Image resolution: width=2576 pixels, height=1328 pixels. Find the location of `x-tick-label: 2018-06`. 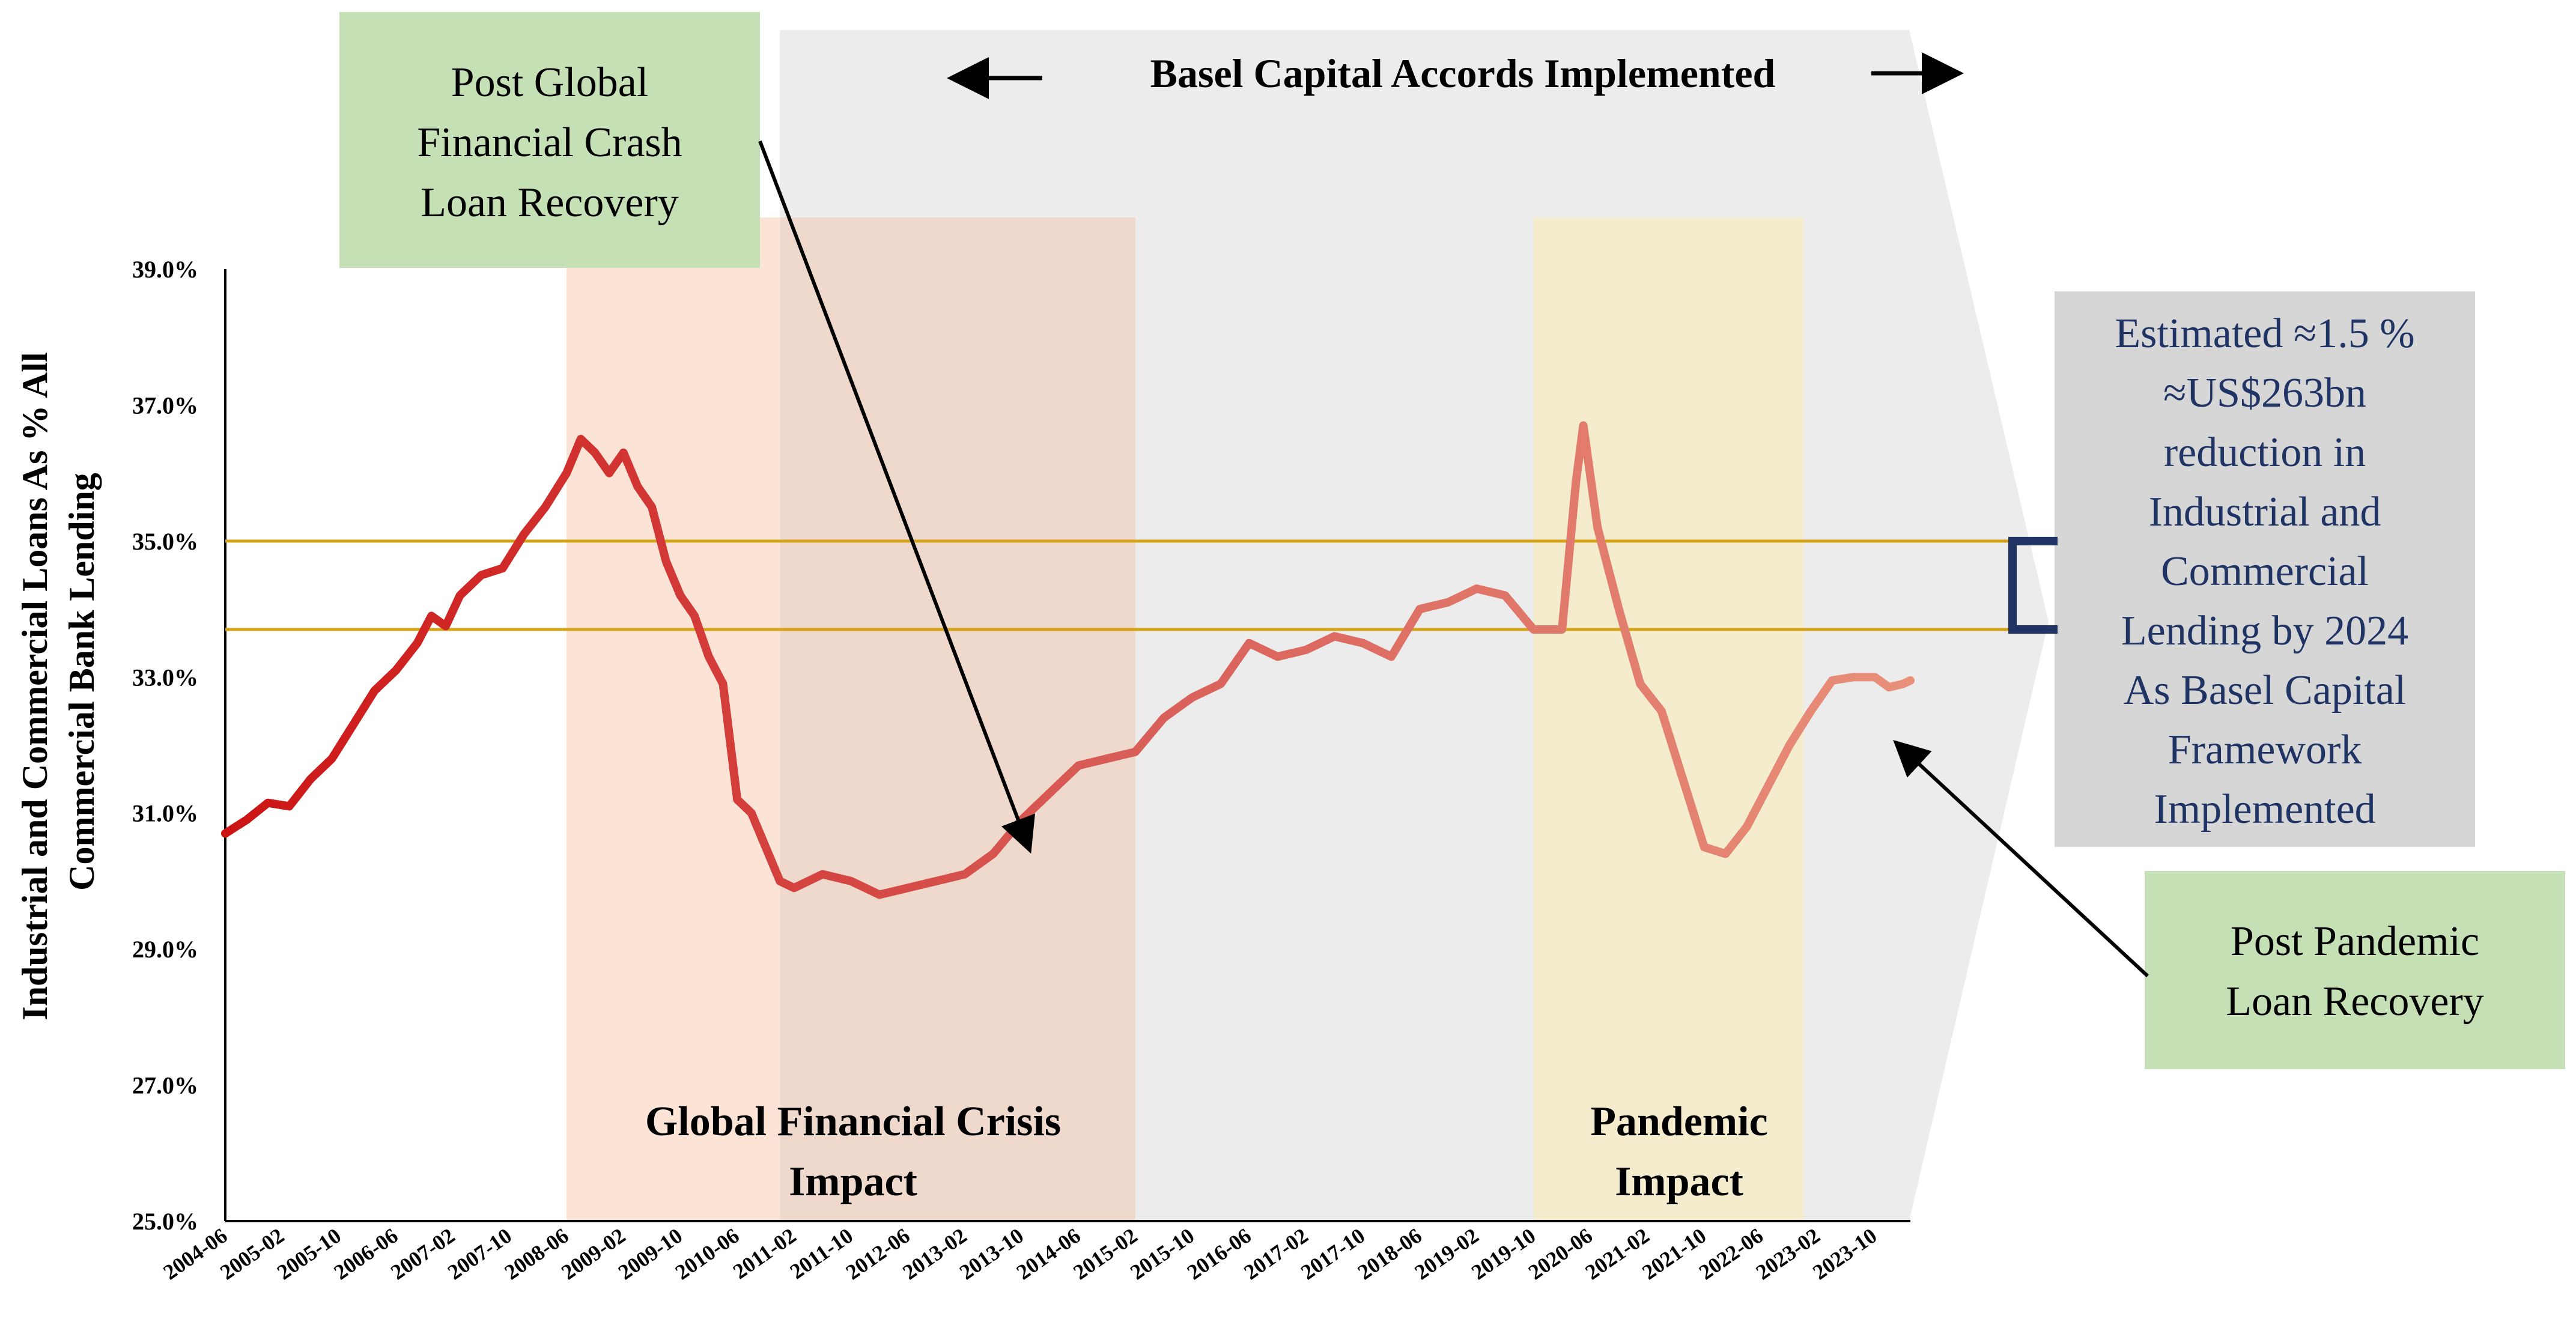

x-tick-label: 2018-06 is located at coordinates (1389, 1254).